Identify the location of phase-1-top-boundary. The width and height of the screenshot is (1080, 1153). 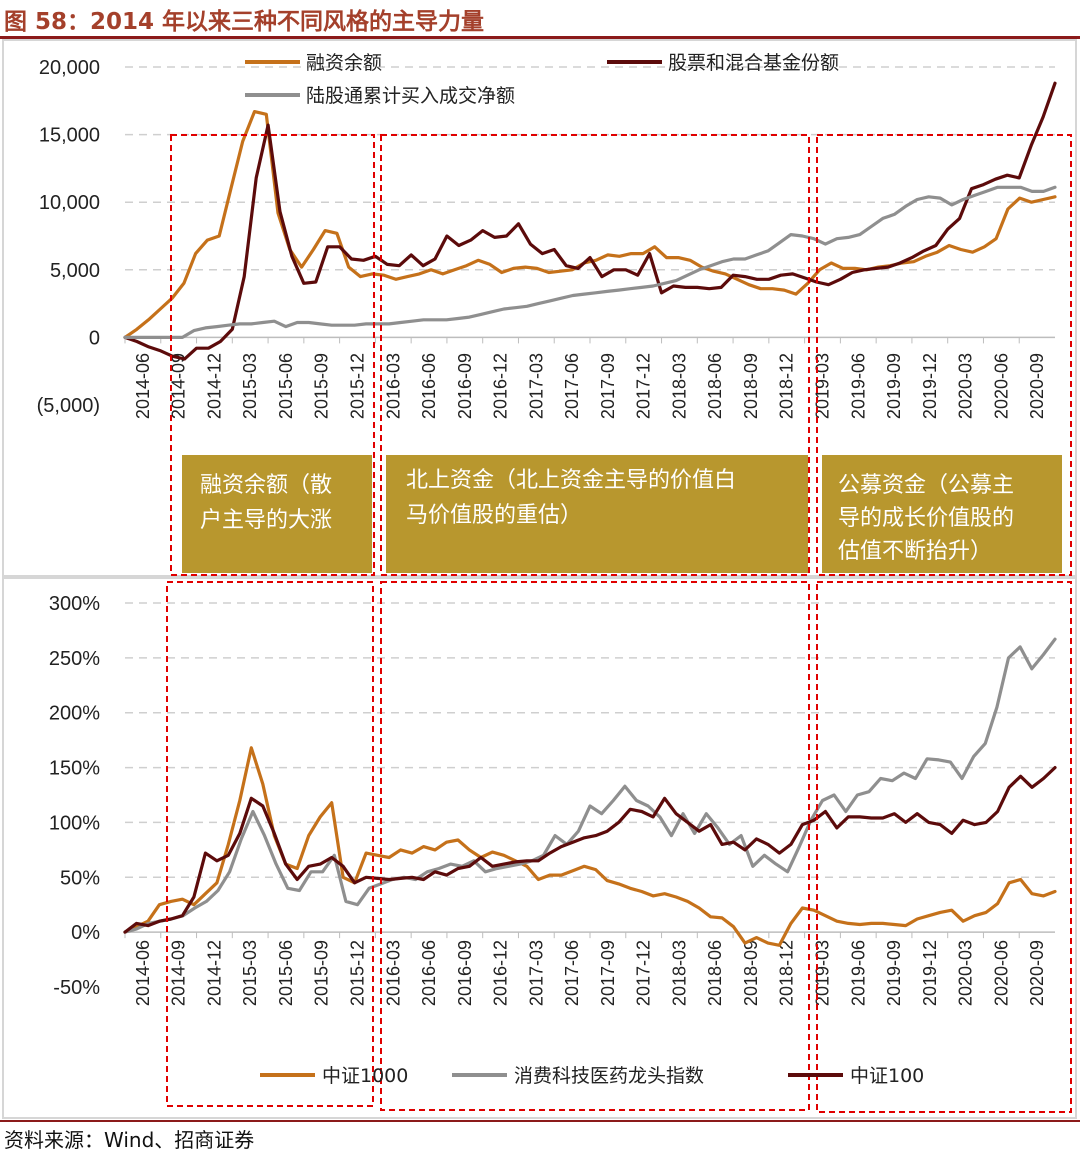
(272, 355).